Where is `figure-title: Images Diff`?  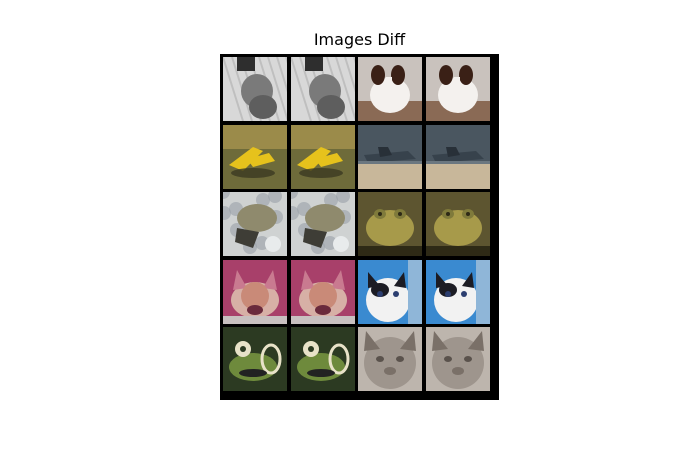
figure-title: Images Diff is located at coordinates (359, 39).